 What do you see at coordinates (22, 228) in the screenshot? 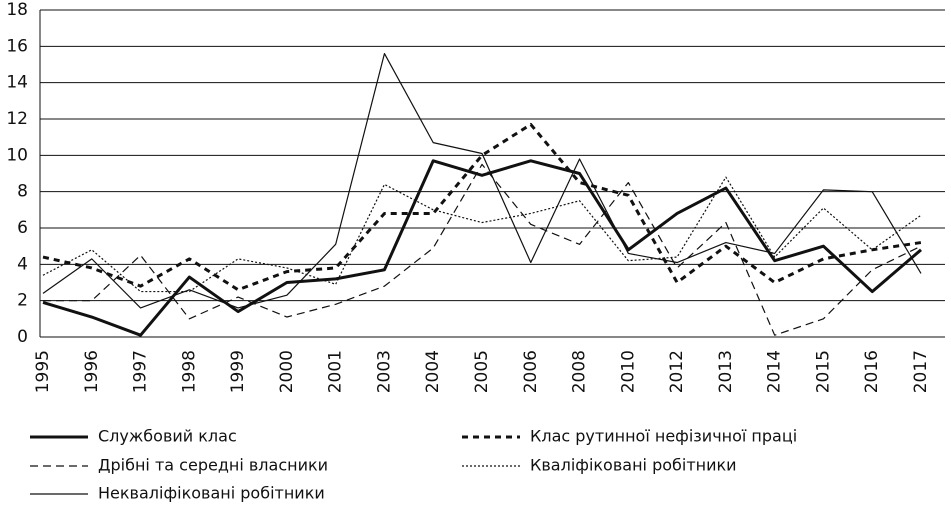
I see `y-tick-label: 6` at bounding box center [22, 228].